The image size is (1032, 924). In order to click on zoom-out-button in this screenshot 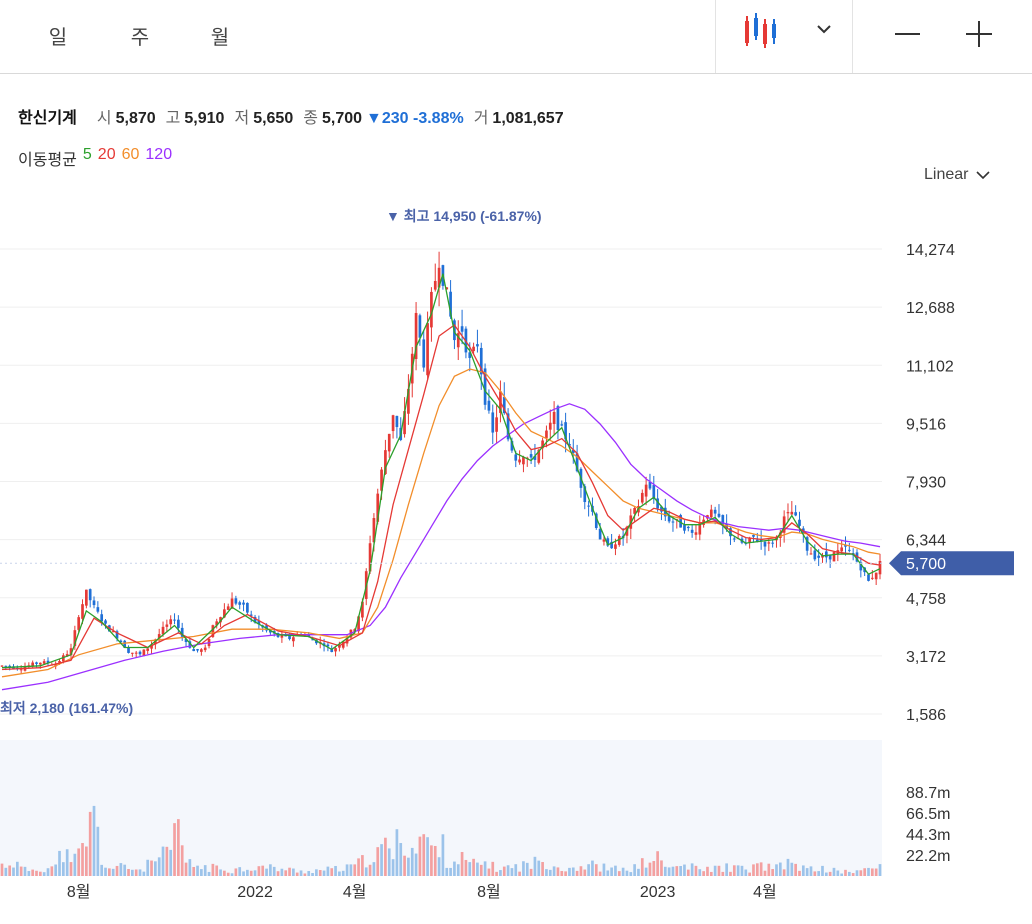, I will do `click(907, 34)`.